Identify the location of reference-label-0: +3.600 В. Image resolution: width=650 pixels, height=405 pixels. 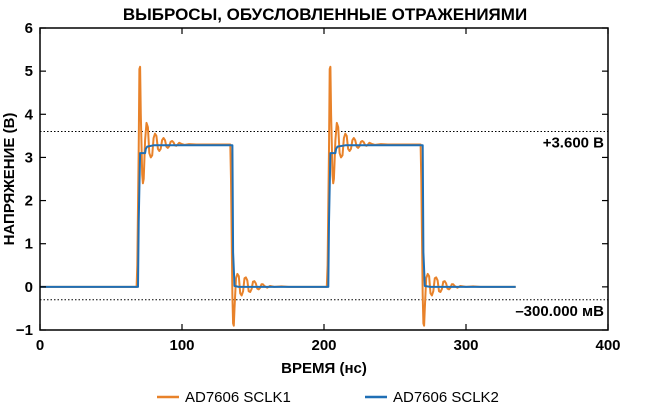
(573, 143).